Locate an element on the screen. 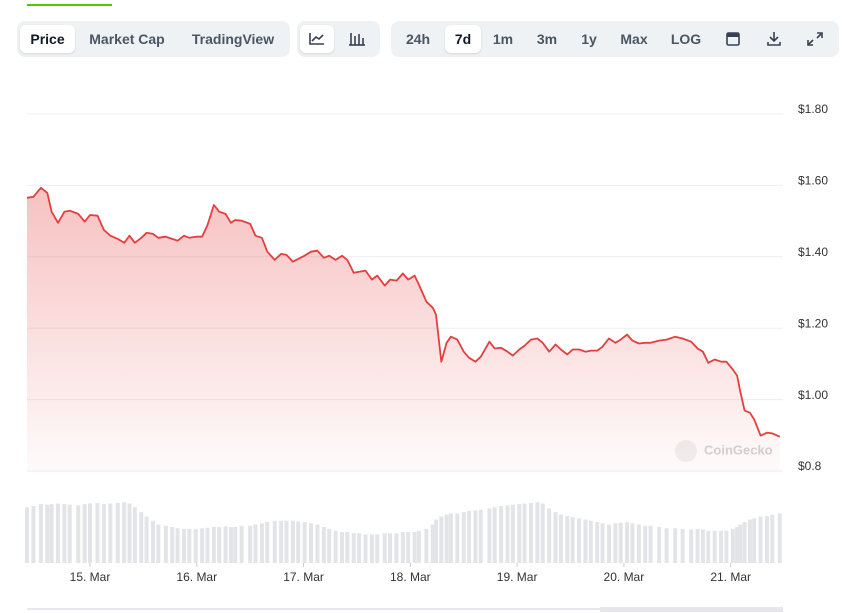 This screenshot has width=853, height=613. watermark: CoinGecko is located at coordinates (724, 451).